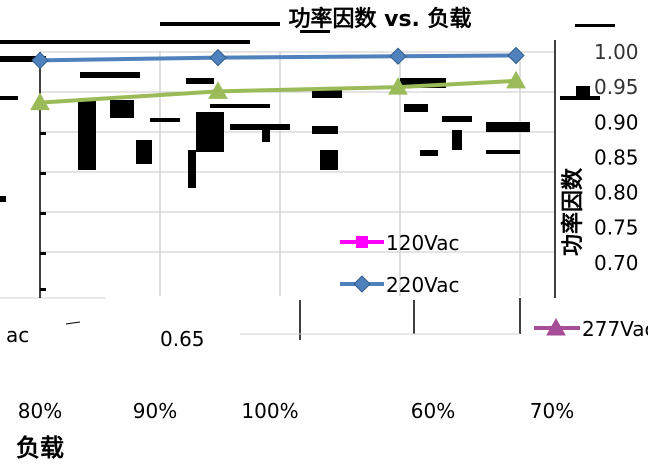 The image size is (648, 466). Describe the element at coordinates (552, 411) in the screenshot. I see `x-tick-label: 70%` at that location.